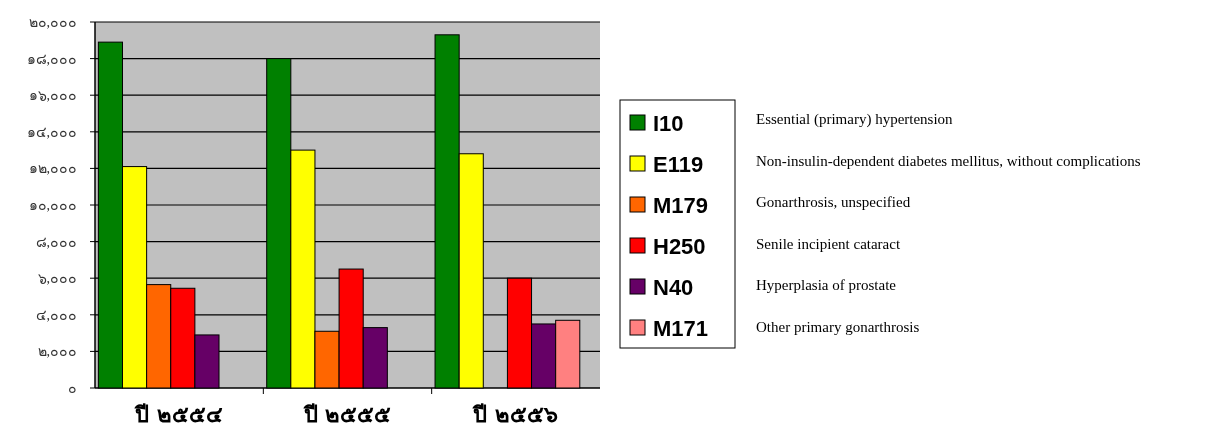 The image size is (1226, 431). I want to click on legend-label: H250, so click(679, 246).